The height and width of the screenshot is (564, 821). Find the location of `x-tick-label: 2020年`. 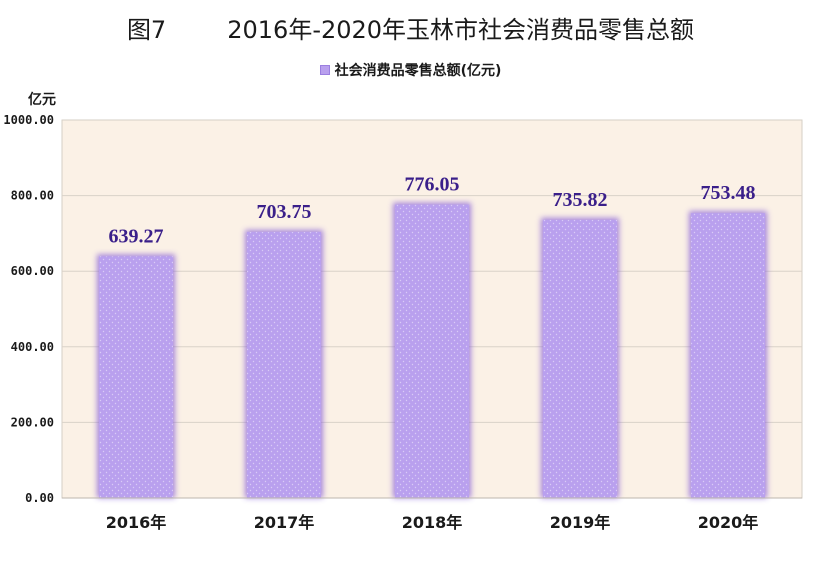

x-tick-label: 2020年 is located at coordinates (728, 522).